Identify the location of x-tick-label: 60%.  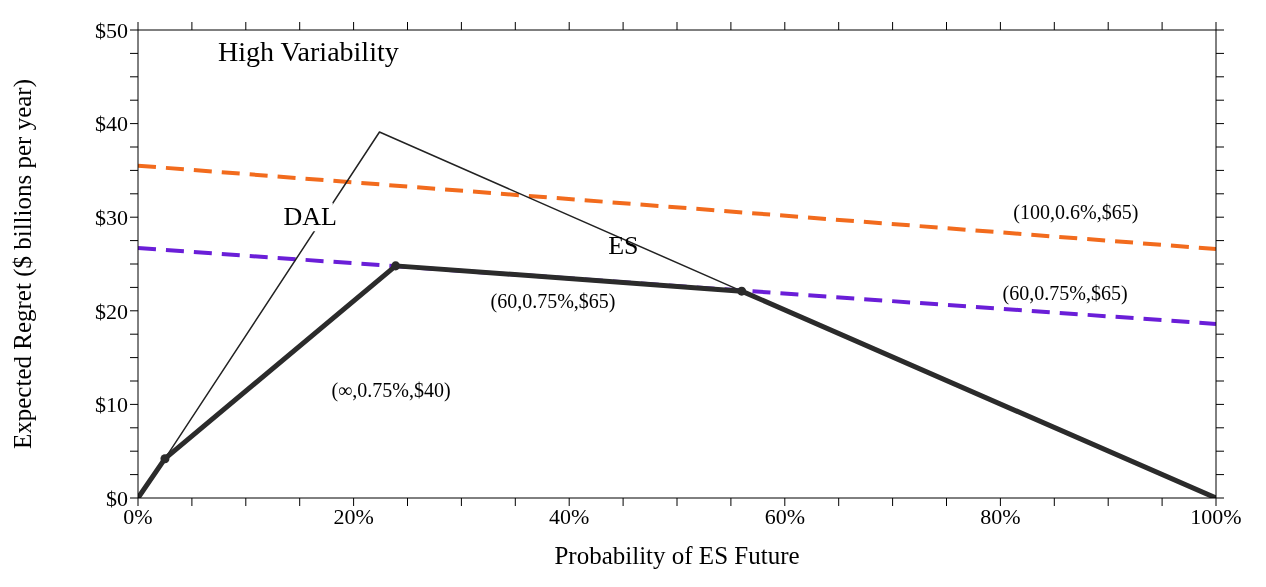
(784, 516).